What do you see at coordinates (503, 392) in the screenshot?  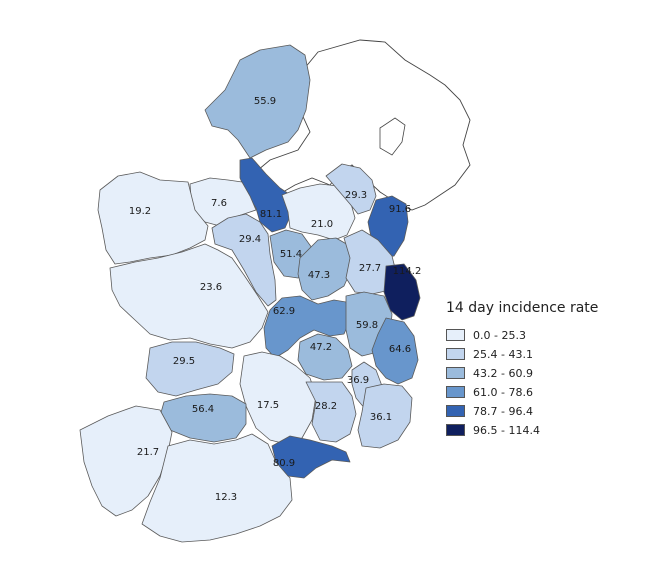 I see `legend-label: 61.0 - 78.6` at bounding box center [503, 392].